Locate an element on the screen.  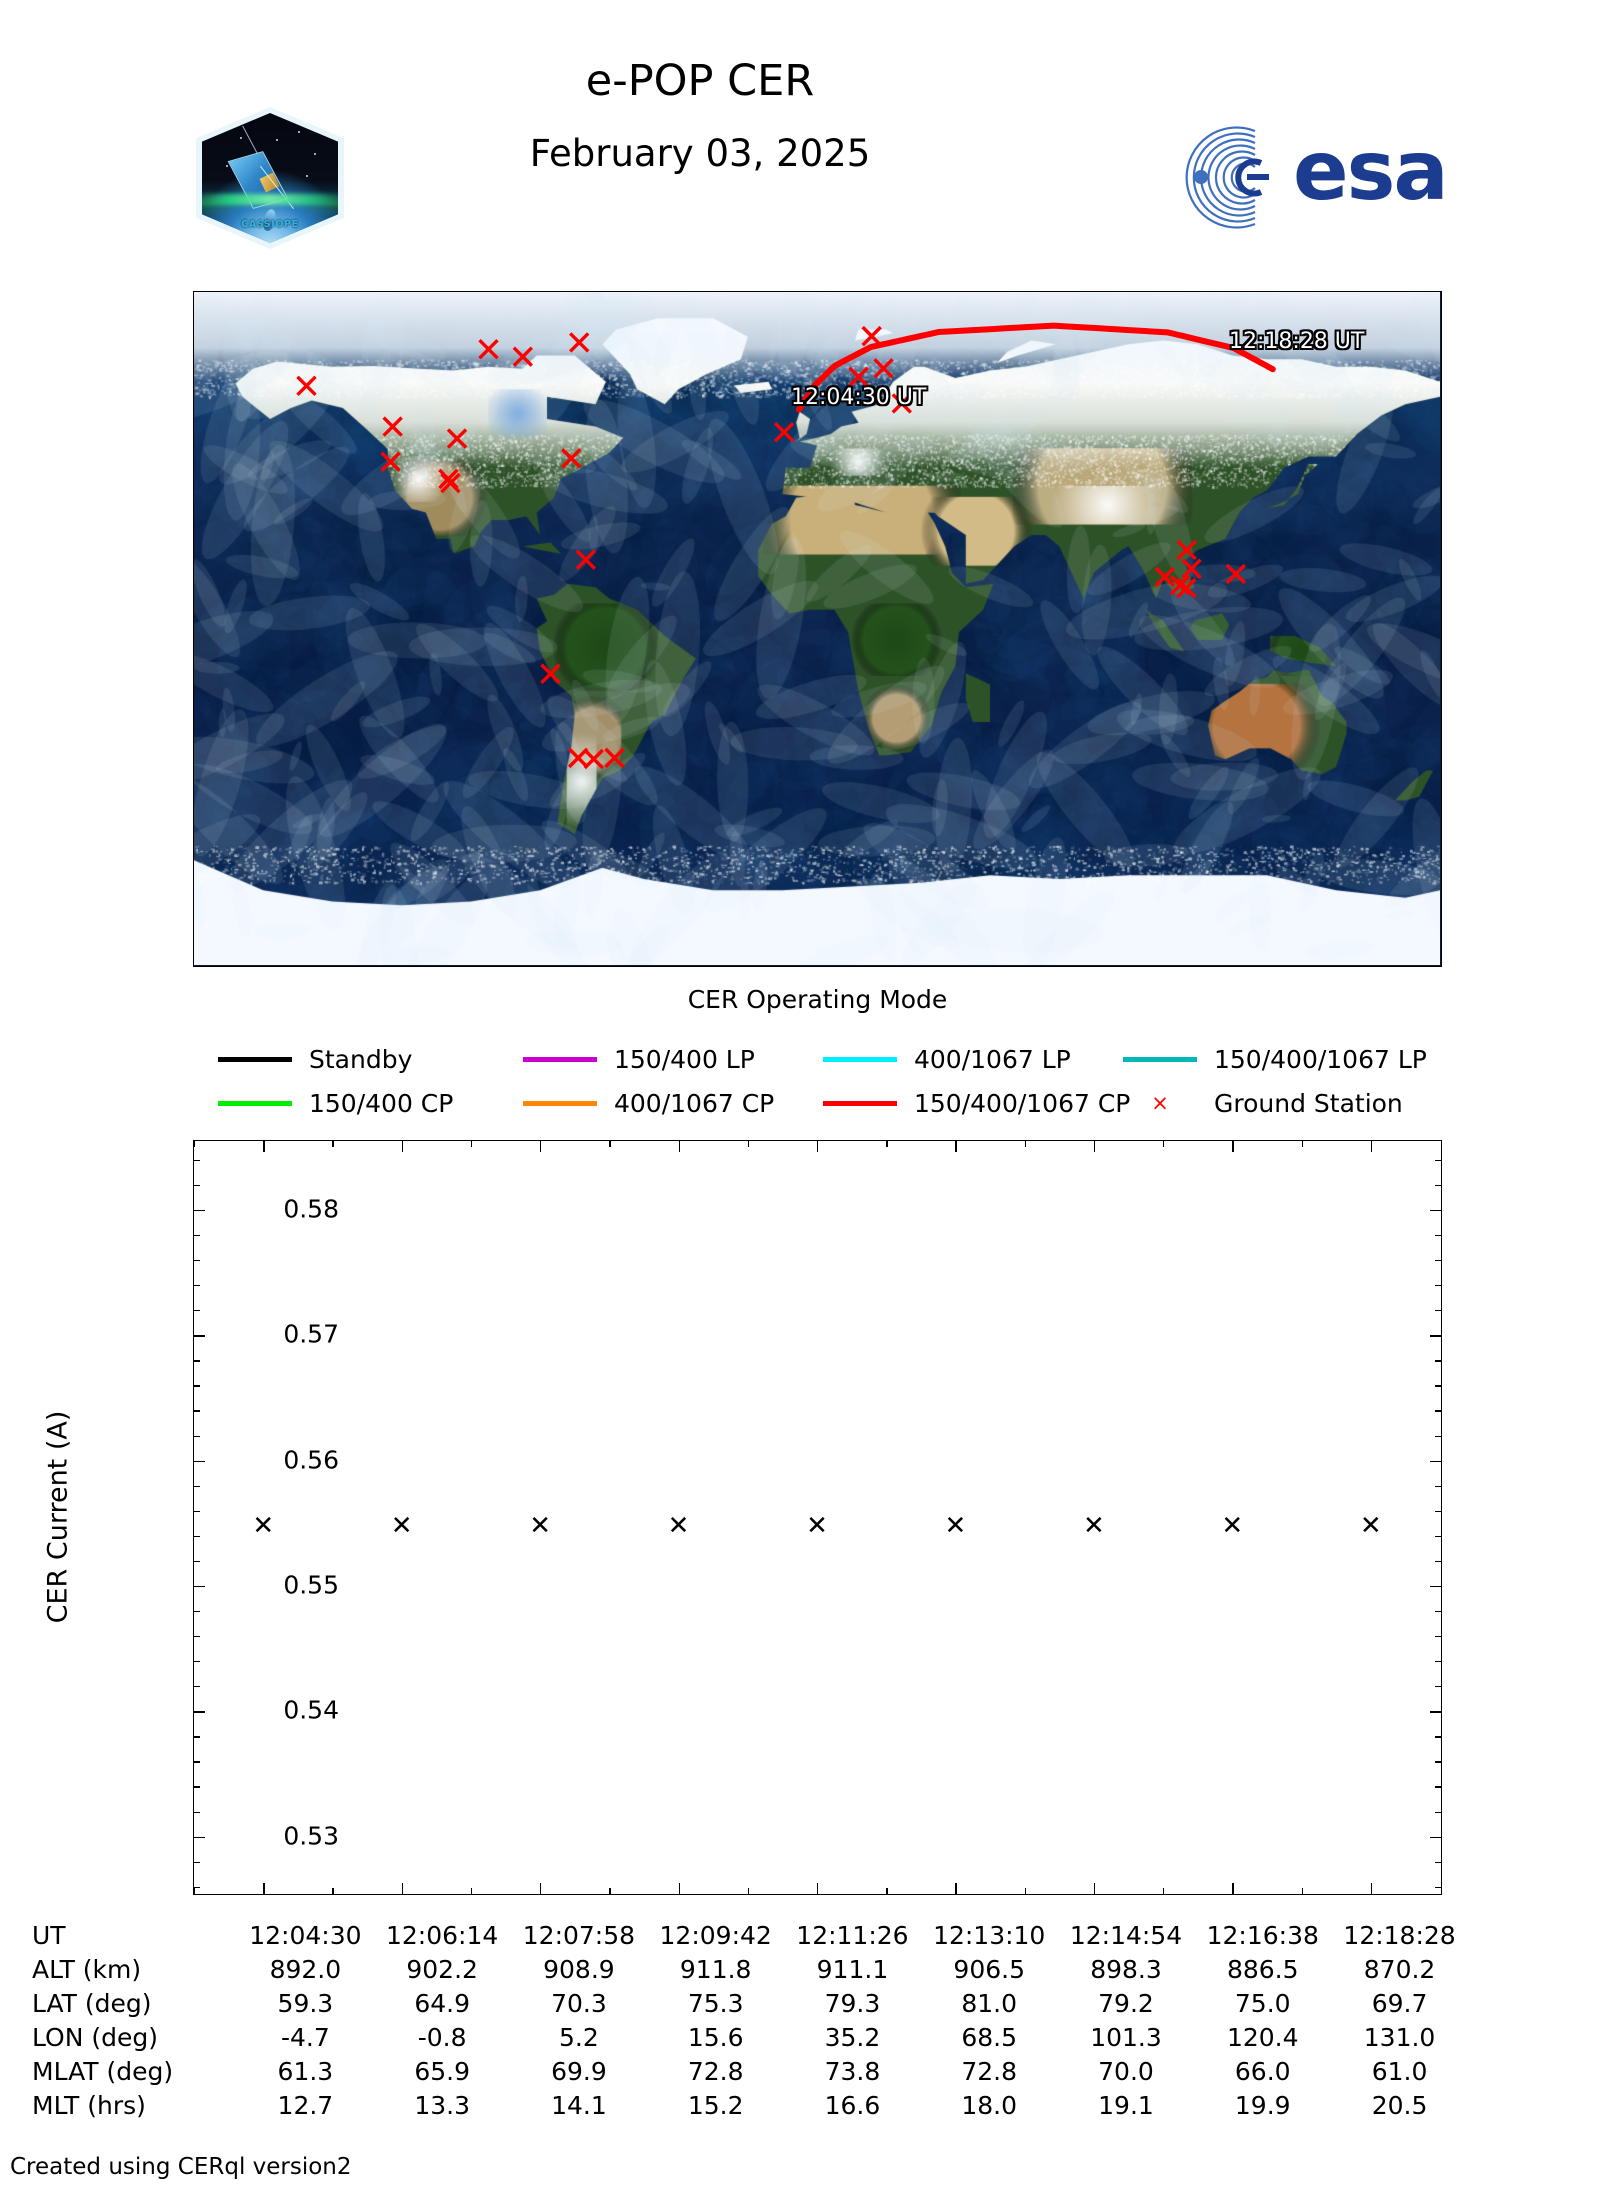
title-block: e-POP CER February 03, 2025 is located at coordinates (700, 116).